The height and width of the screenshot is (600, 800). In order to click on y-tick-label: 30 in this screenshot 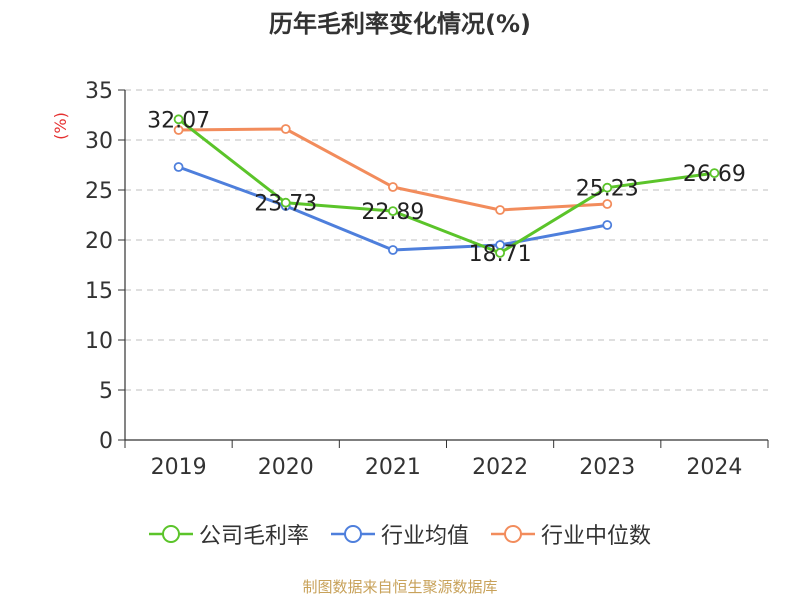, I will do `click(99, 141)`.